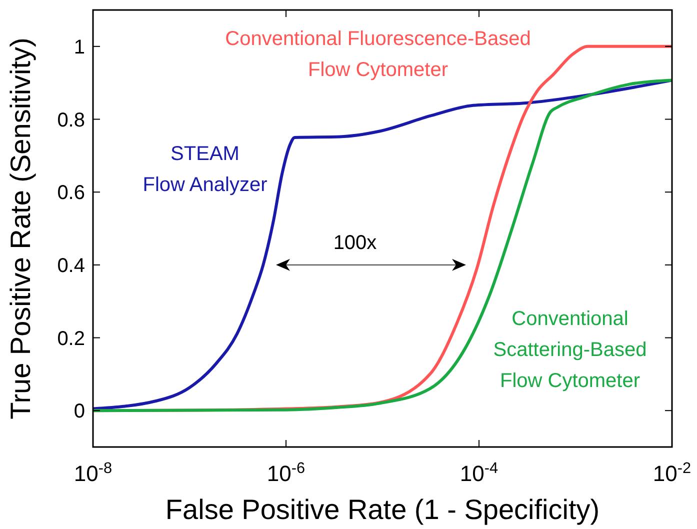  What do you see at coordinates (382, 509) in the screenshot?
I see `x-axis-title: False Positive Rate (1 - Specificity)` at bounding box center [382, 509].